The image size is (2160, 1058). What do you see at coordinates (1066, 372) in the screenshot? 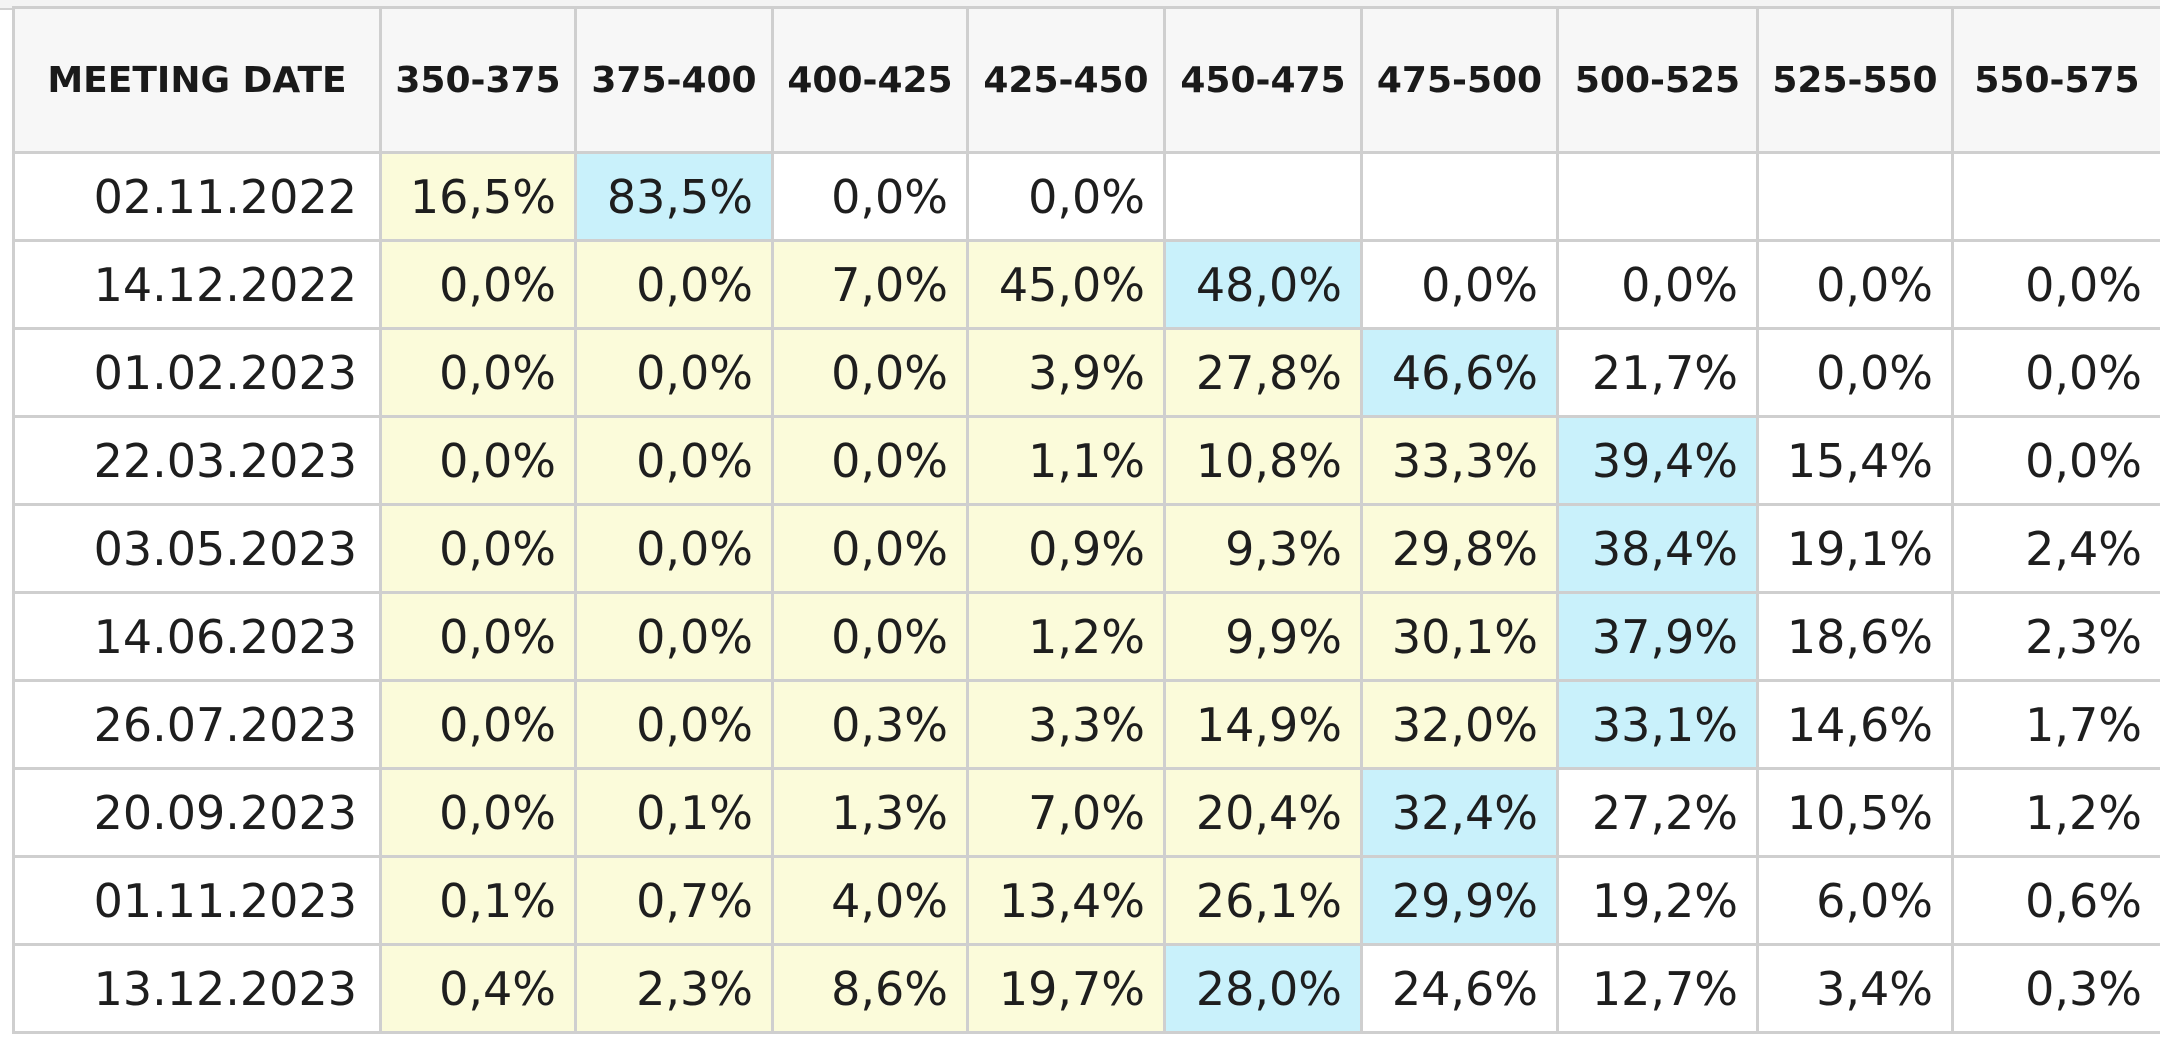
I see `probability-cell: 3,9%` at bounding box center [1066, 372].